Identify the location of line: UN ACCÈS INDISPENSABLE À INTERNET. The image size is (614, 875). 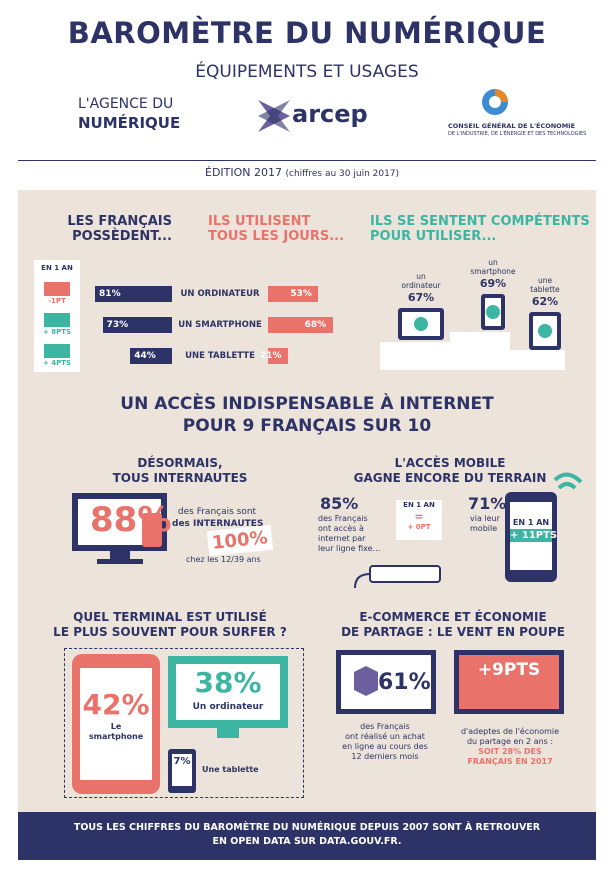
(307, 404).